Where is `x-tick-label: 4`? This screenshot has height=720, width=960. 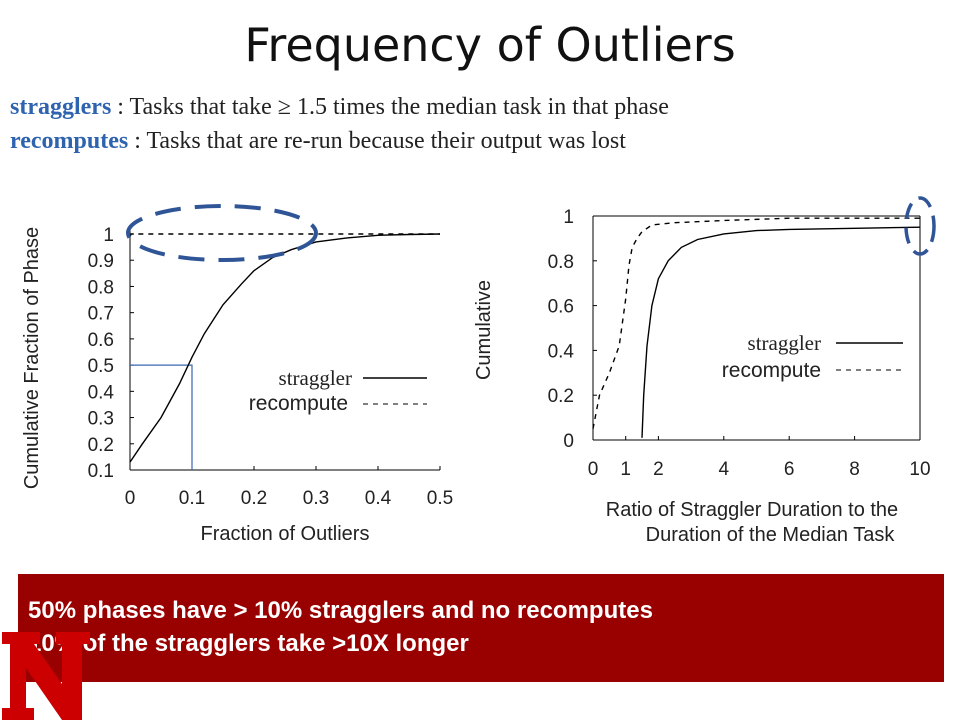 x-tick-label: 4 is located at coordinates (724, 469).